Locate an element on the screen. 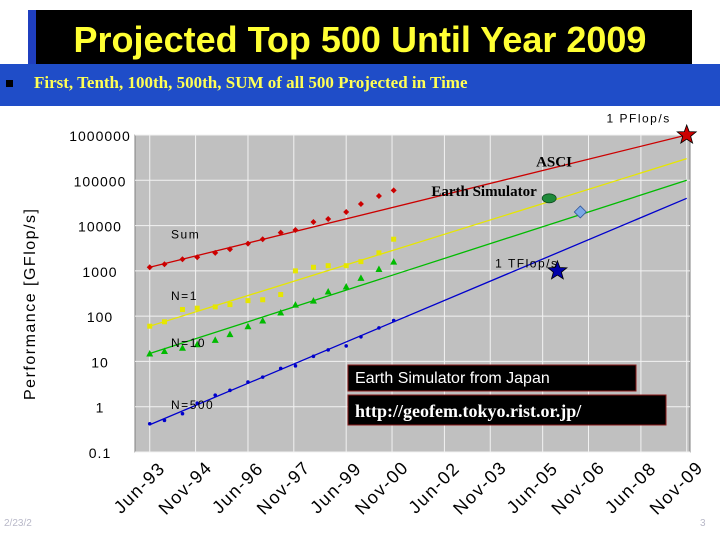  title-bar: Projected Top 500 Until Year 2009 is located at coordinates (360, 37).